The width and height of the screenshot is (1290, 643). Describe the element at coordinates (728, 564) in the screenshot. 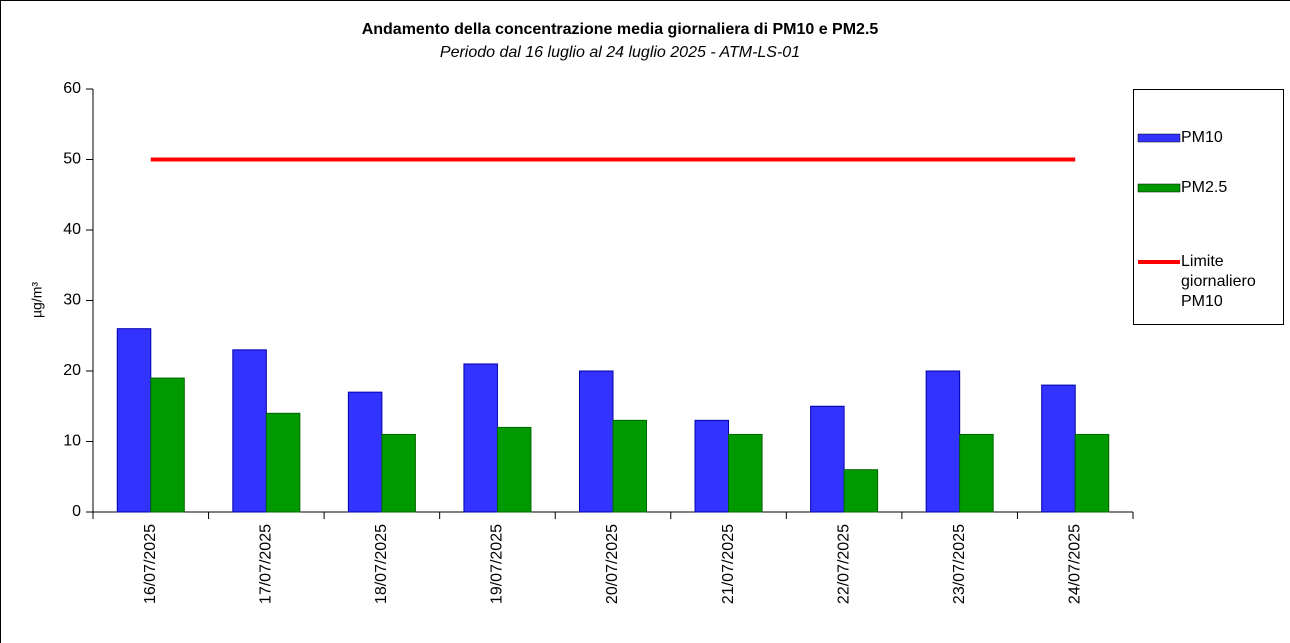

I see `x-tick-label: 21/07/2025` at that location.